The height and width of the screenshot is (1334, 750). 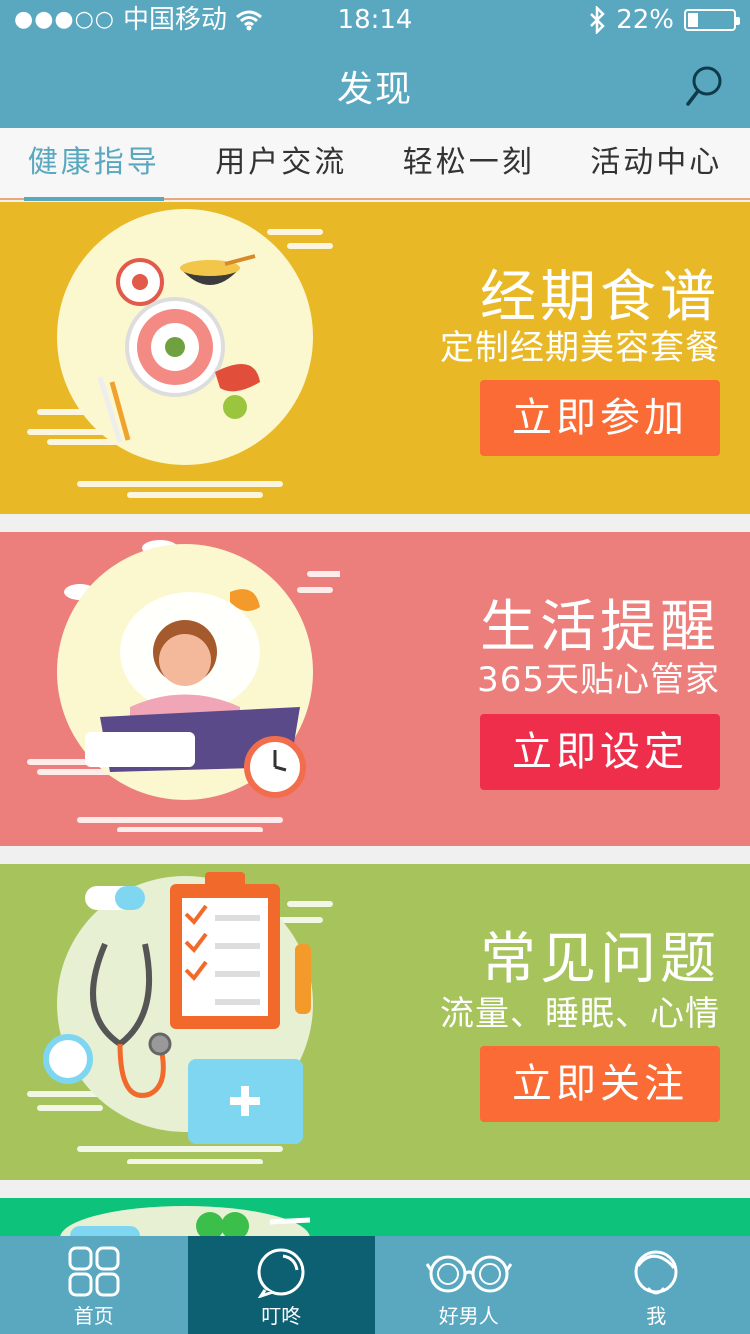 What do you see at coordinates (656, 1316) in the screenshot?
I see `nav-label: 我` at bounding box center [656, 1316].